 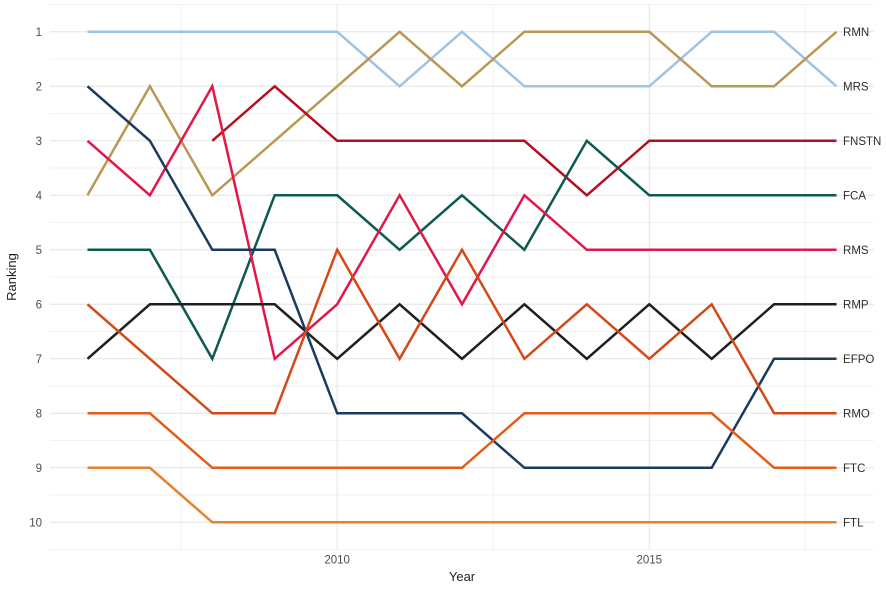 What do you see at coordinates (337, 561) in the screenshot?
I see `x-tick-label: 2010` at bounding box center [337, 561].